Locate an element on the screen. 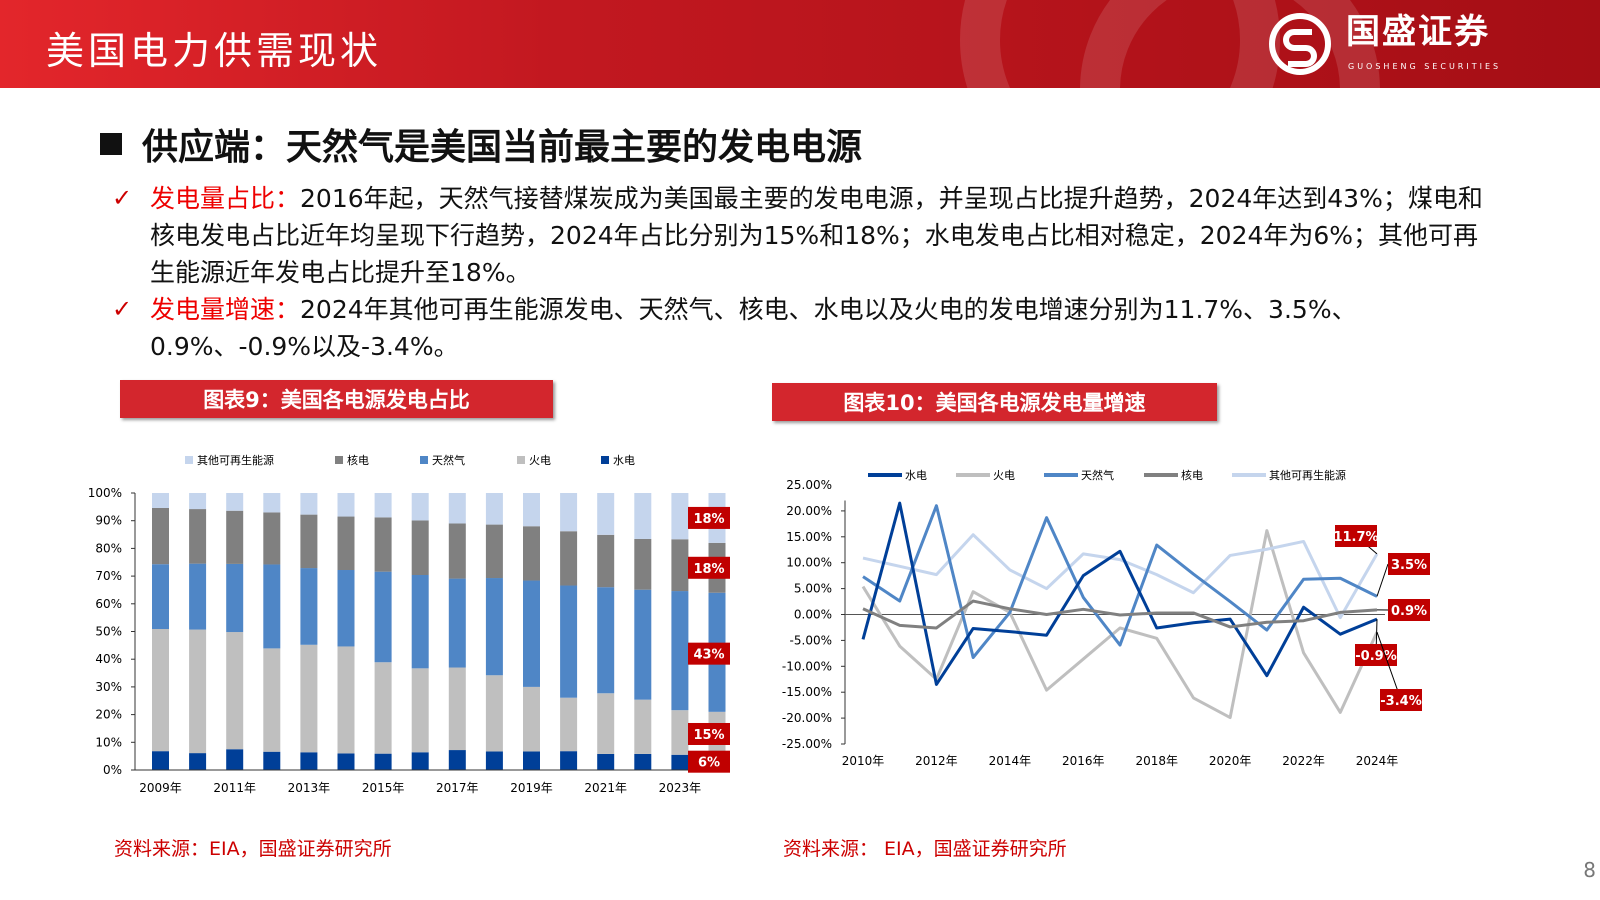 This screenshot has width=1600, height=900. y-tick-label: -25.00% is located at coordinates (807, 744).